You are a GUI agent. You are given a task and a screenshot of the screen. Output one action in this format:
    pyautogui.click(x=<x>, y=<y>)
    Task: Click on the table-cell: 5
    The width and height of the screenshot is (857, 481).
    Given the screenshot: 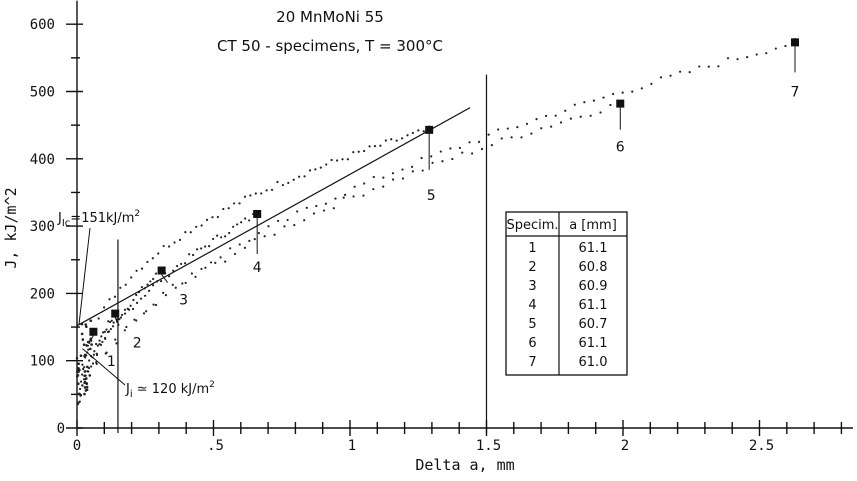 What is the action you would take?
    pyautogui.click(x=532, y=324)
    